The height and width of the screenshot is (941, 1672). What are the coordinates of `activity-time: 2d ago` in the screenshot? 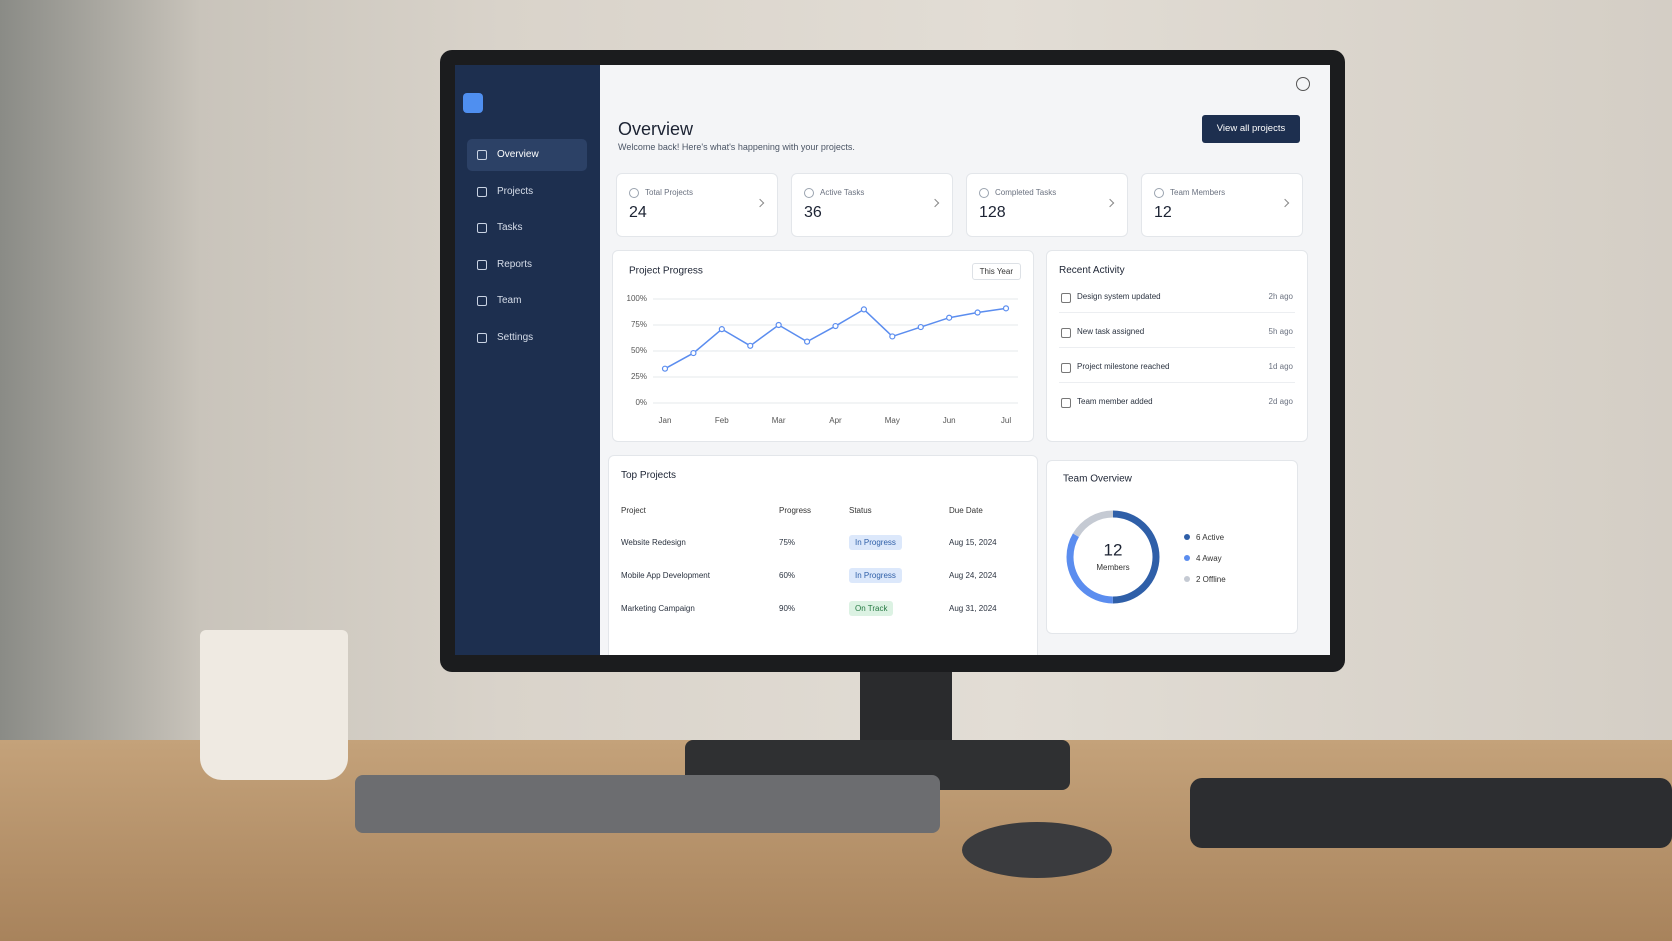 It's located at (1280, 401).